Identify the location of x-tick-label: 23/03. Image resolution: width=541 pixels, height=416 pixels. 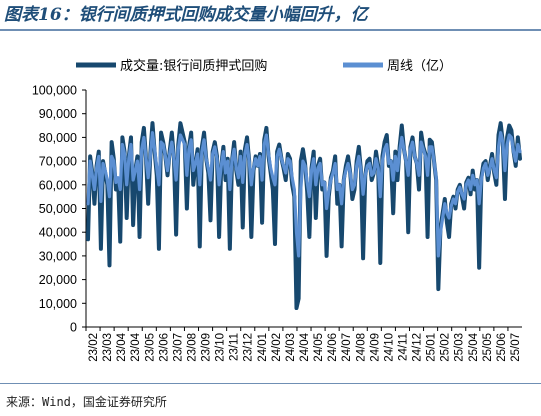
(108, 347).